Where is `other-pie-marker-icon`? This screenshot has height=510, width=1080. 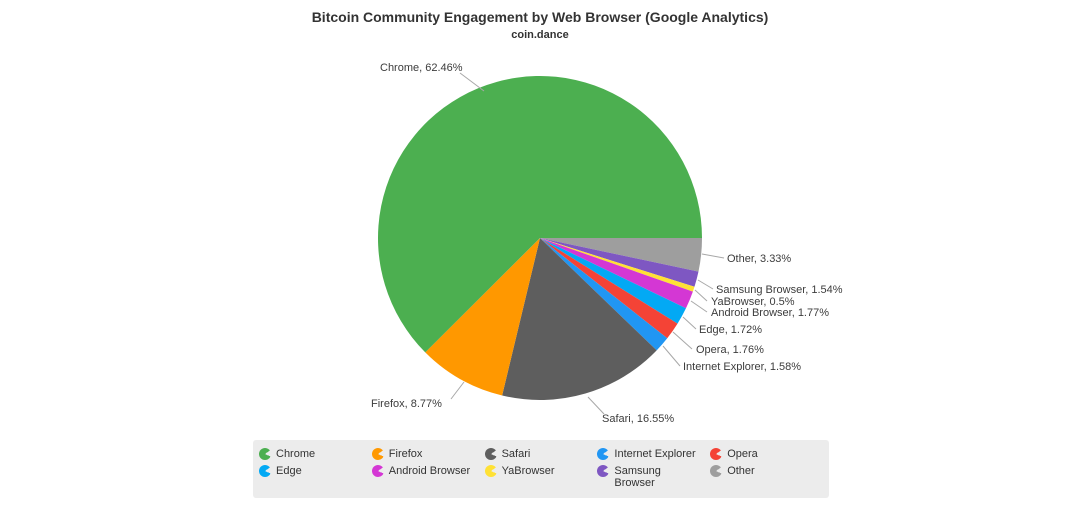
other-pie-marker-icon is located at coordinates (716, 470).